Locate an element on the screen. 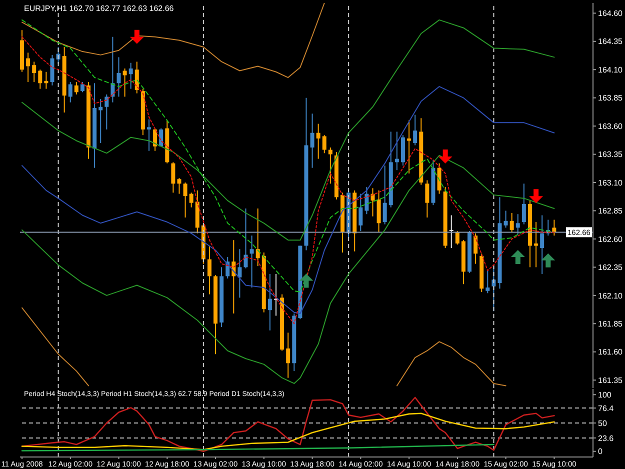 The height and width of the screenshot is (469, 625). y-tick-label: 162.60 is located at coordinates (611, 239).